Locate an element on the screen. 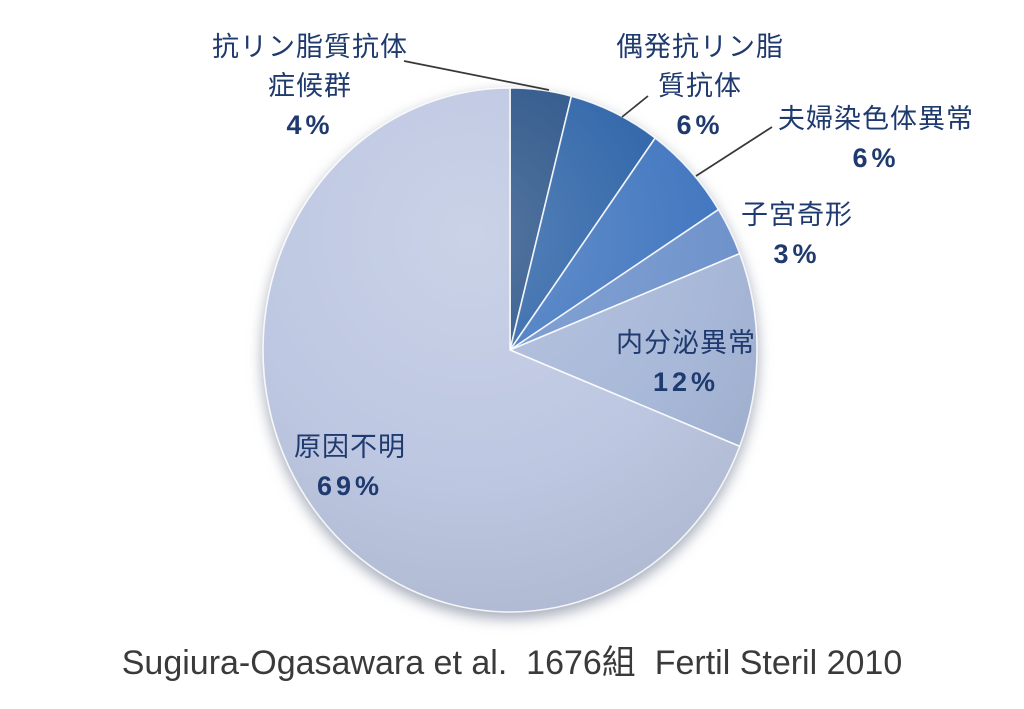 The width and height of the screenshot is (1024, 709). slice-label-text: 内分泌異常 is located at coordinates (686, 343).